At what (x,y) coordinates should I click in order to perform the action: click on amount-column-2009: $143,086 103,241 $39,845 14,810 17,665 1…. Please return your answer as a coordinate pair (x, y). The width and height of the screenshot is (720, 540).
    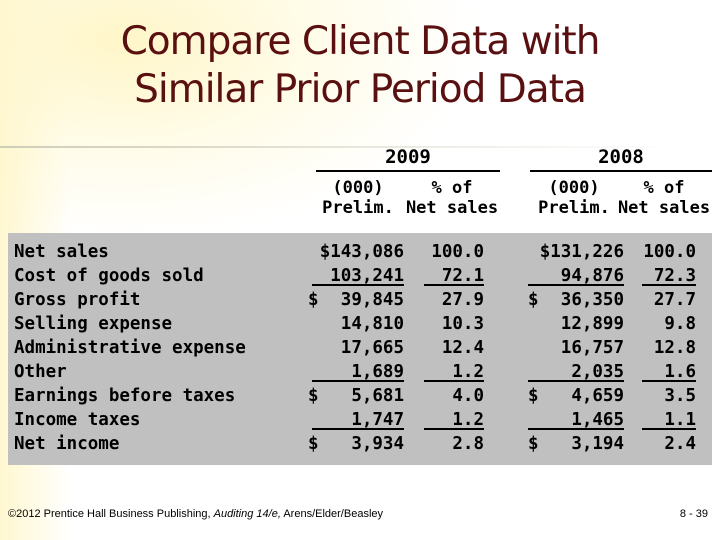
    Looking at the image, I should click on (356, 348).